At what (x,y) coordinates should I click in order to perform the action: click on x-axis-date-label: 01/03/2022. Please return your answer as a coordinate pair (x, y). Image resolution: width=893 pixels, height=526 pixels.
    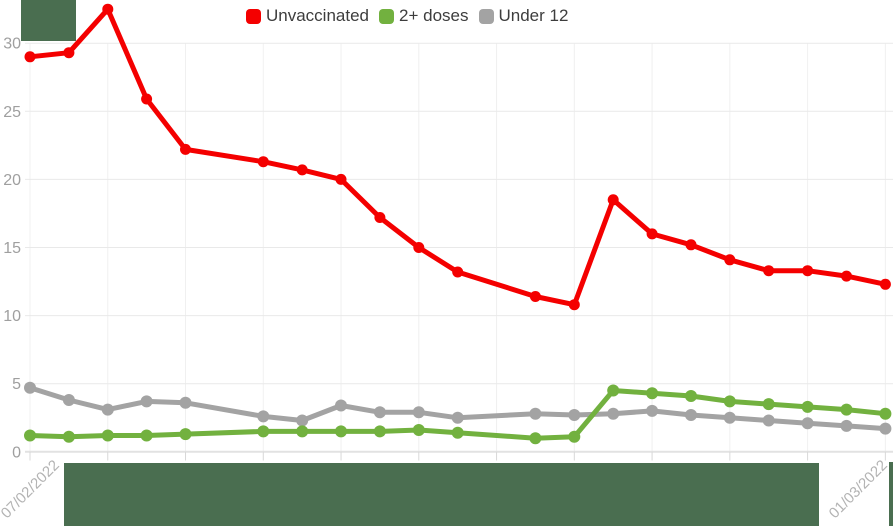
    Looking at the image, I should click on (858, 489).